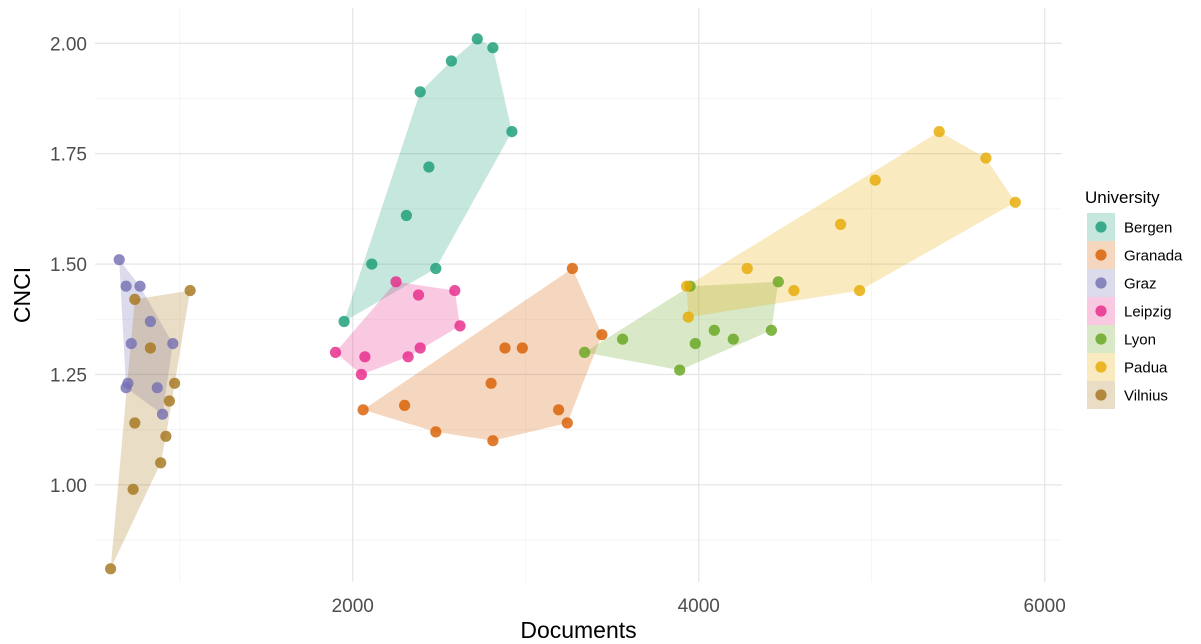 The height and width of the screenshot is (644, 1201). What do you see at coordinates (482, 354) in the screenshot?
I see `hull-granada` at bounding box center [482, 354].